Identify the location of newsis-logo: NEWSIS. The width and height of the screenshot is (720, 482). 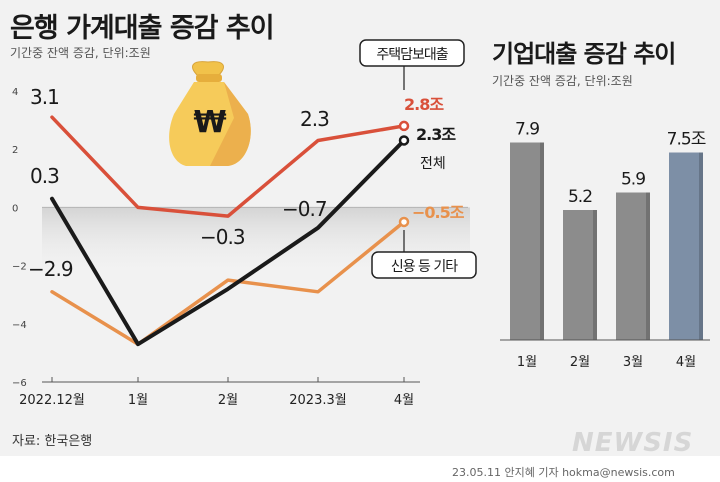
(633, 443).